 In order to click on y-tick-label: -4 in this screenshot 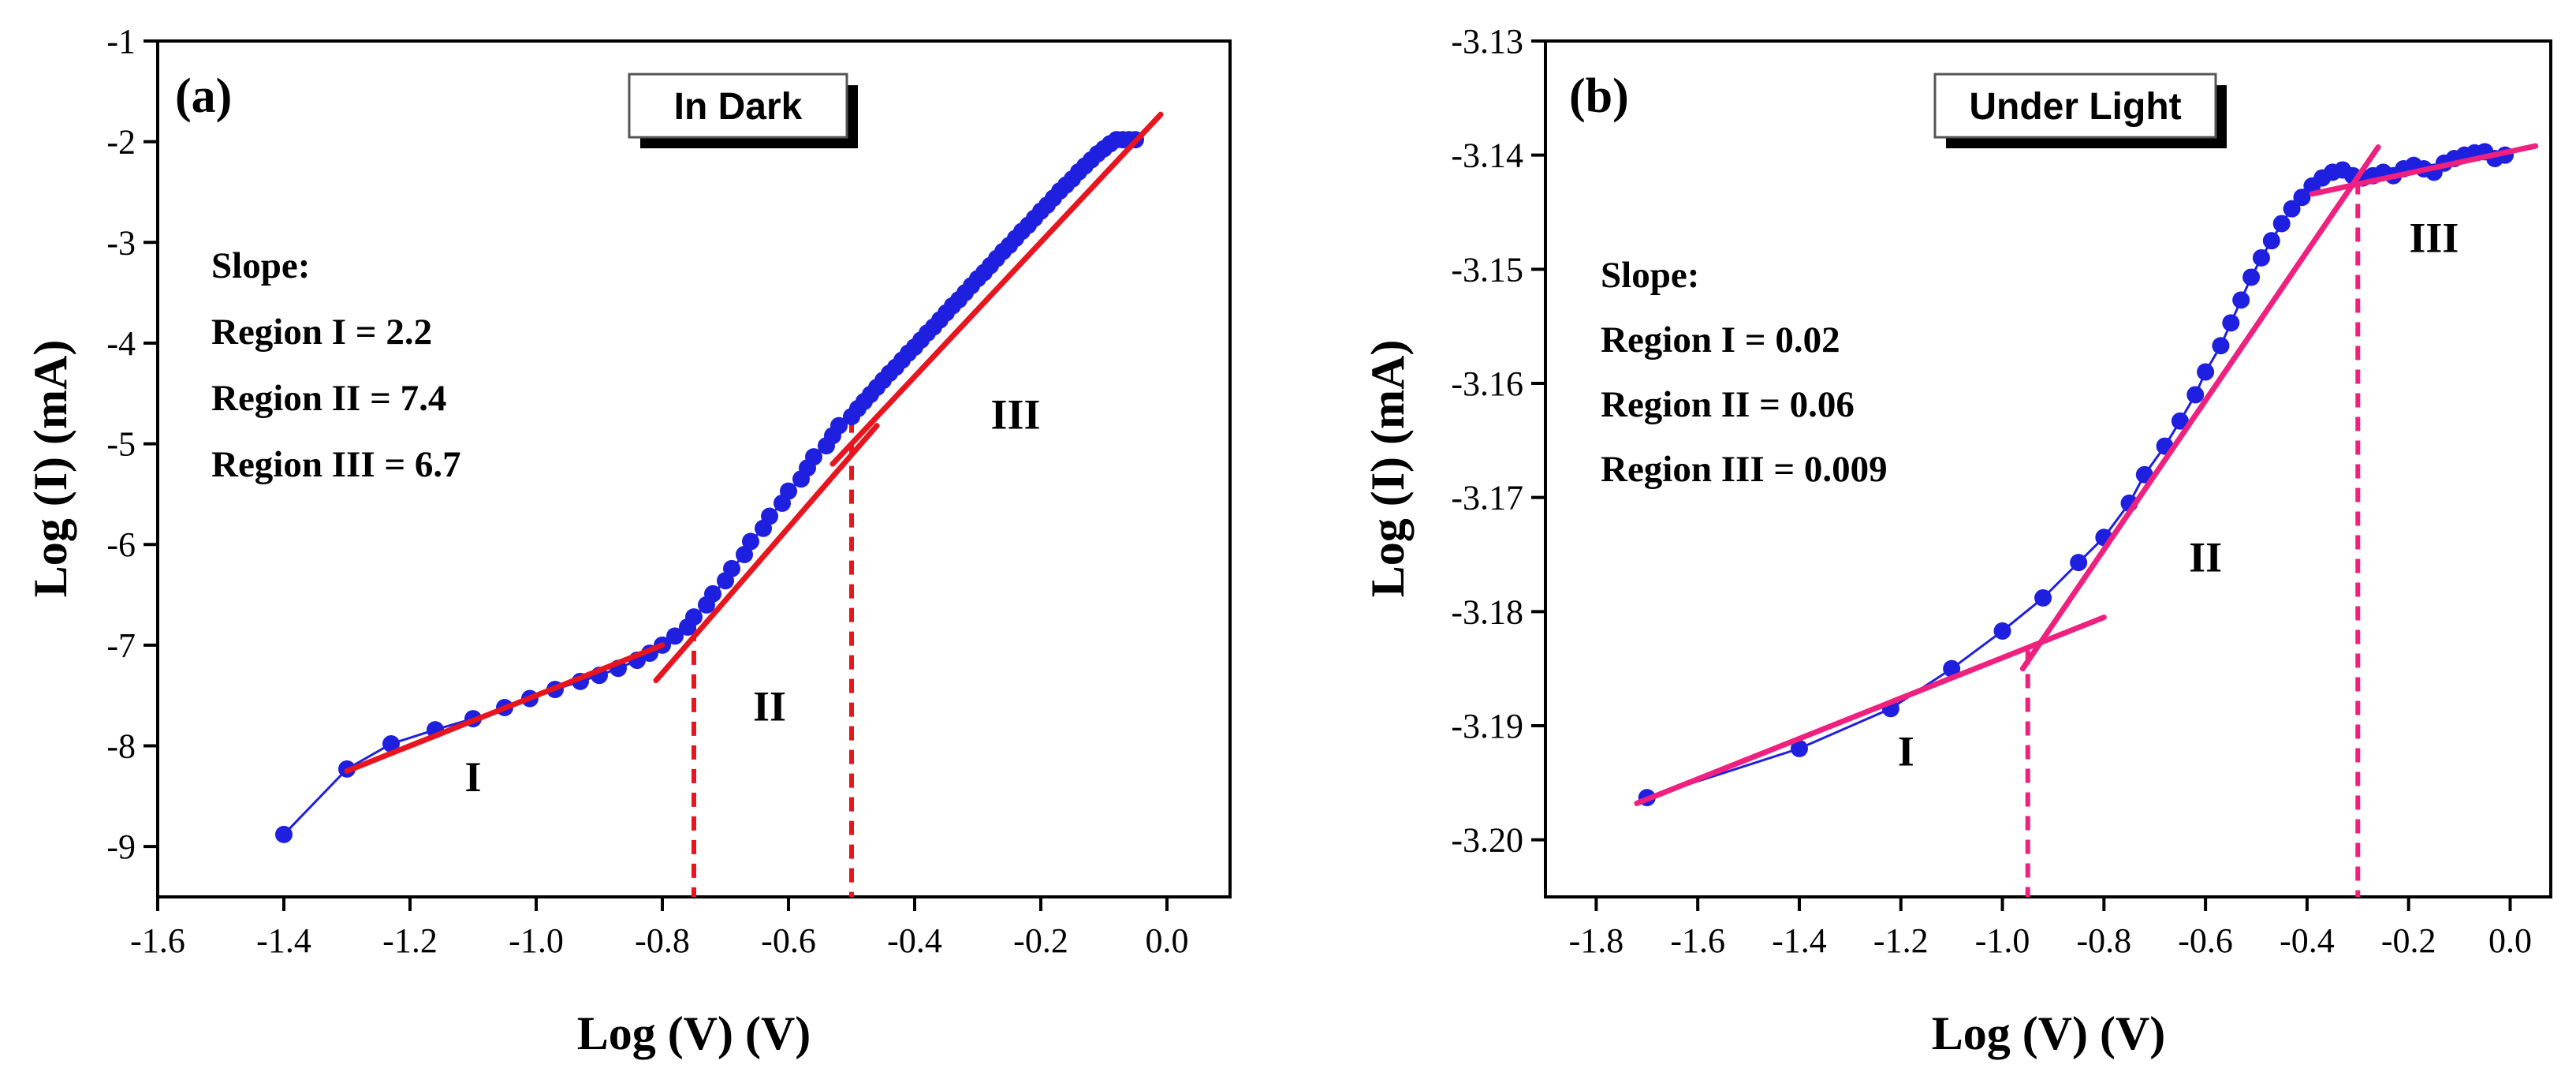, I will do `click(121, 343)`.